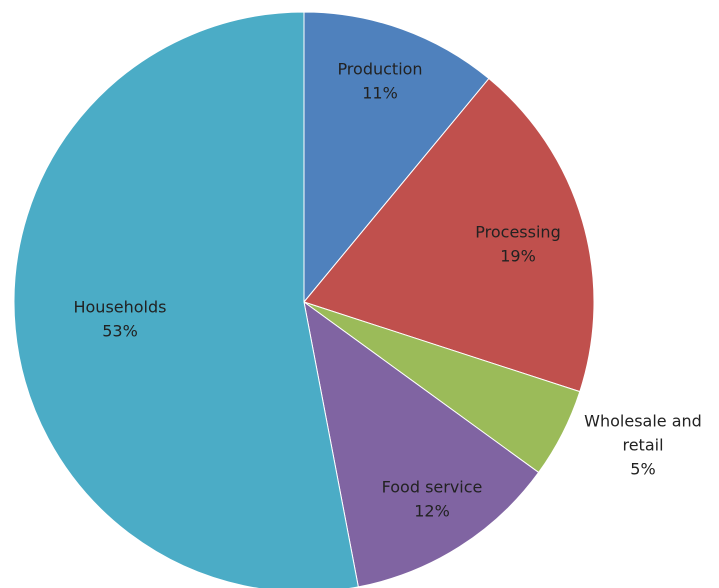  I want to click on data-label-value: 53%, so click(120, 331).